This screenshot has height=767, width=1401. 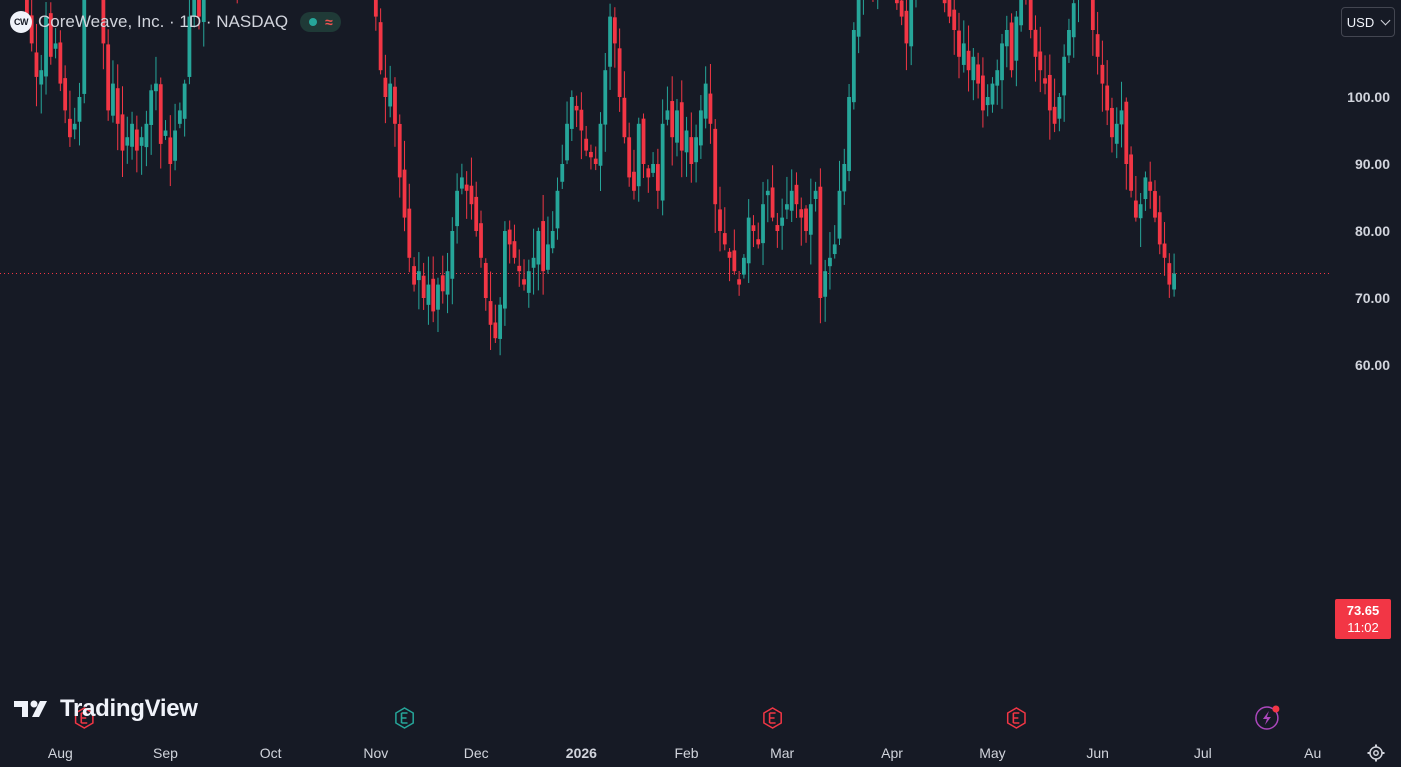 I want to click on price-tick-label: 100.00, so click(x=1368, y=97).